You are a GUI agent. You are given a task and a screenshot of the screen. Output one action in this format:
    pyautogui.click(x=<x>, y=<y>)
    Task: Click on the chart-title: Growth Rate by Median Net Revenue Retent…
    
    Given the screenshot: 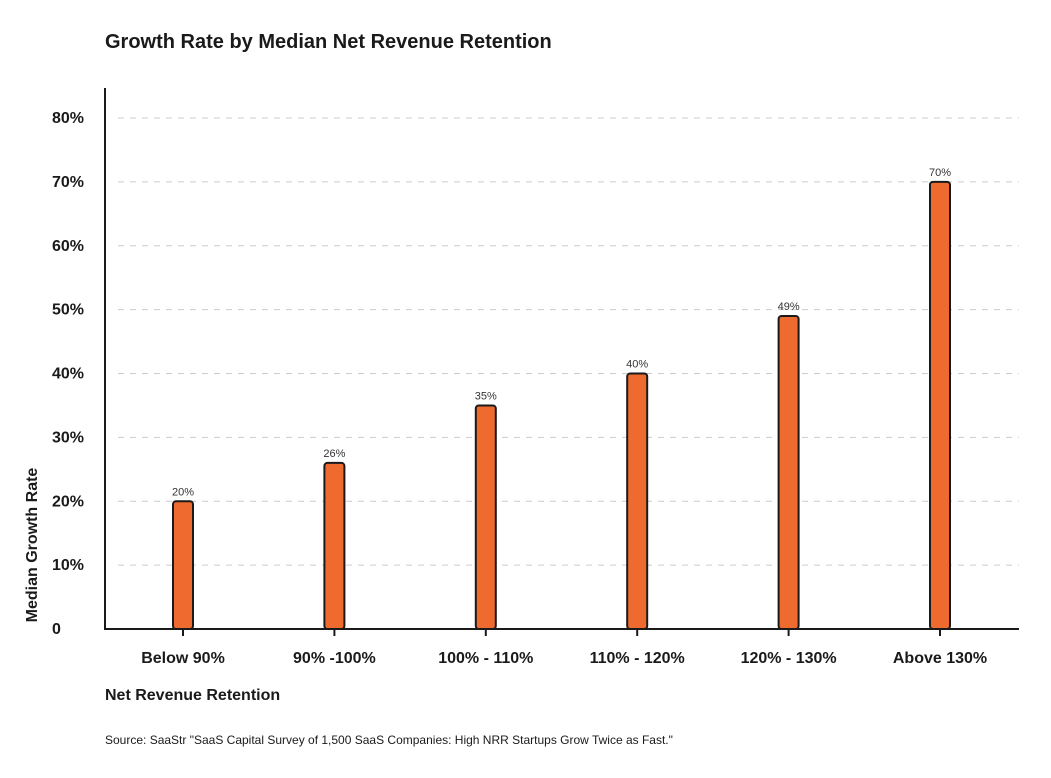 What is the action you would take?
    pyautogui.click(x=328, y=42)
    